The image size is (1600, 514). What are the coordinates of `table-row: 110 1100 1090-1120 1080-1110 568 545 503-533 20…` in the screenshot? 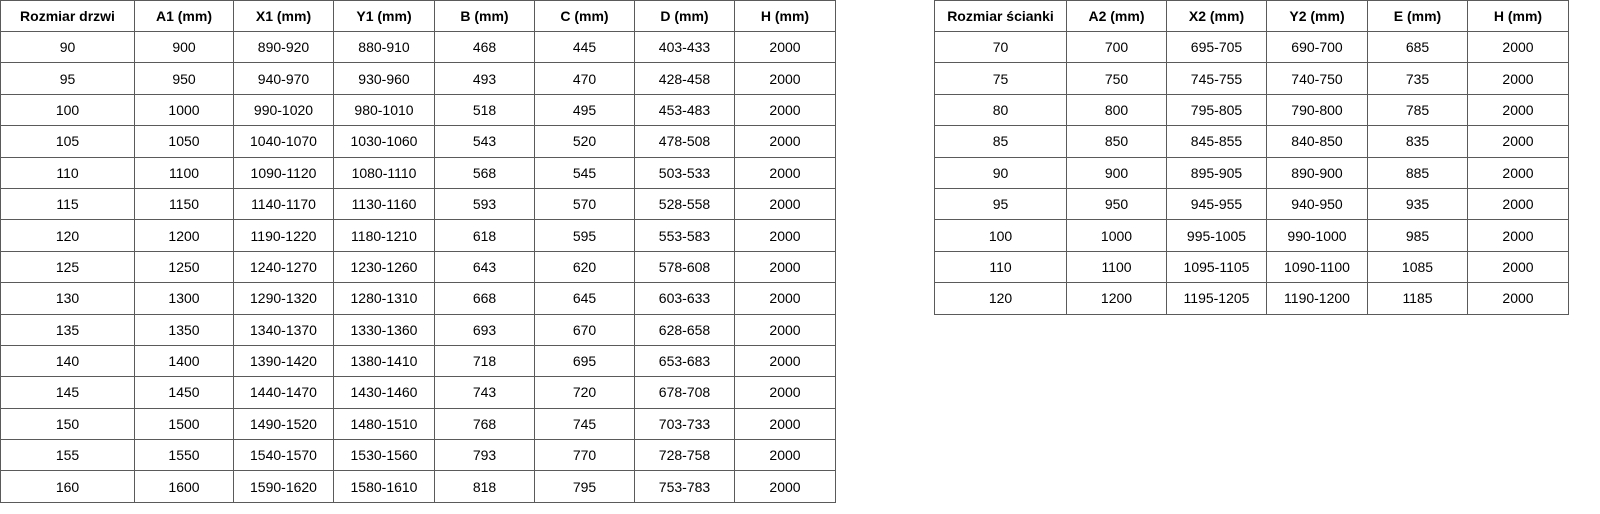 It's located at (418, 172).